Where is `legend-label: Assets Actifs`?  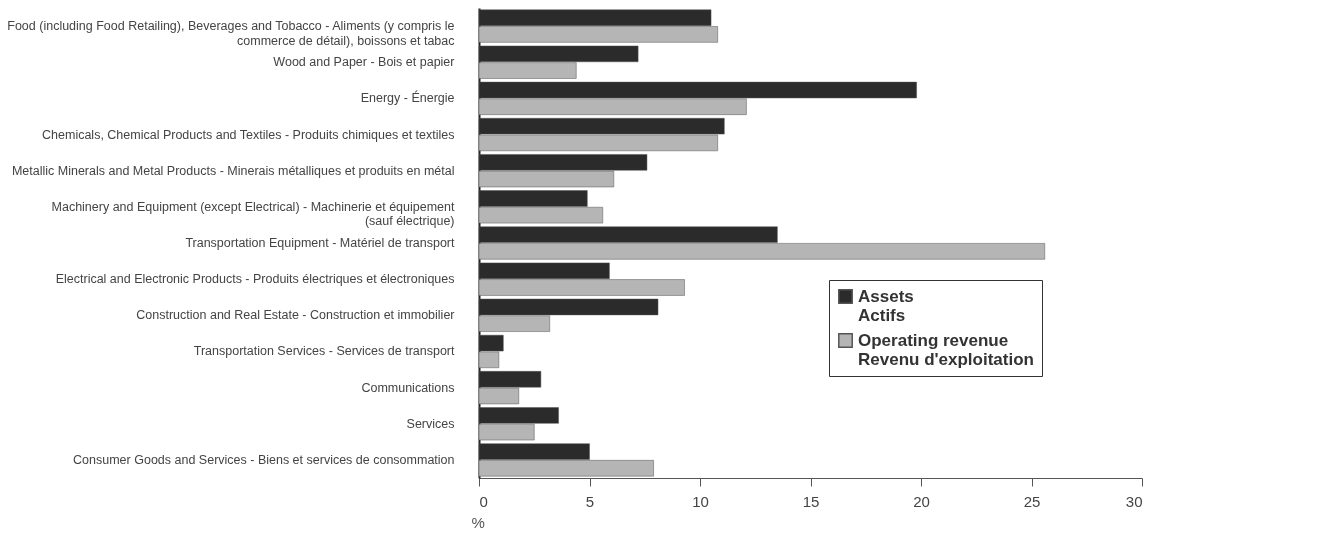
legend-label: Assets Actifs is located at coordinates (886, 305).